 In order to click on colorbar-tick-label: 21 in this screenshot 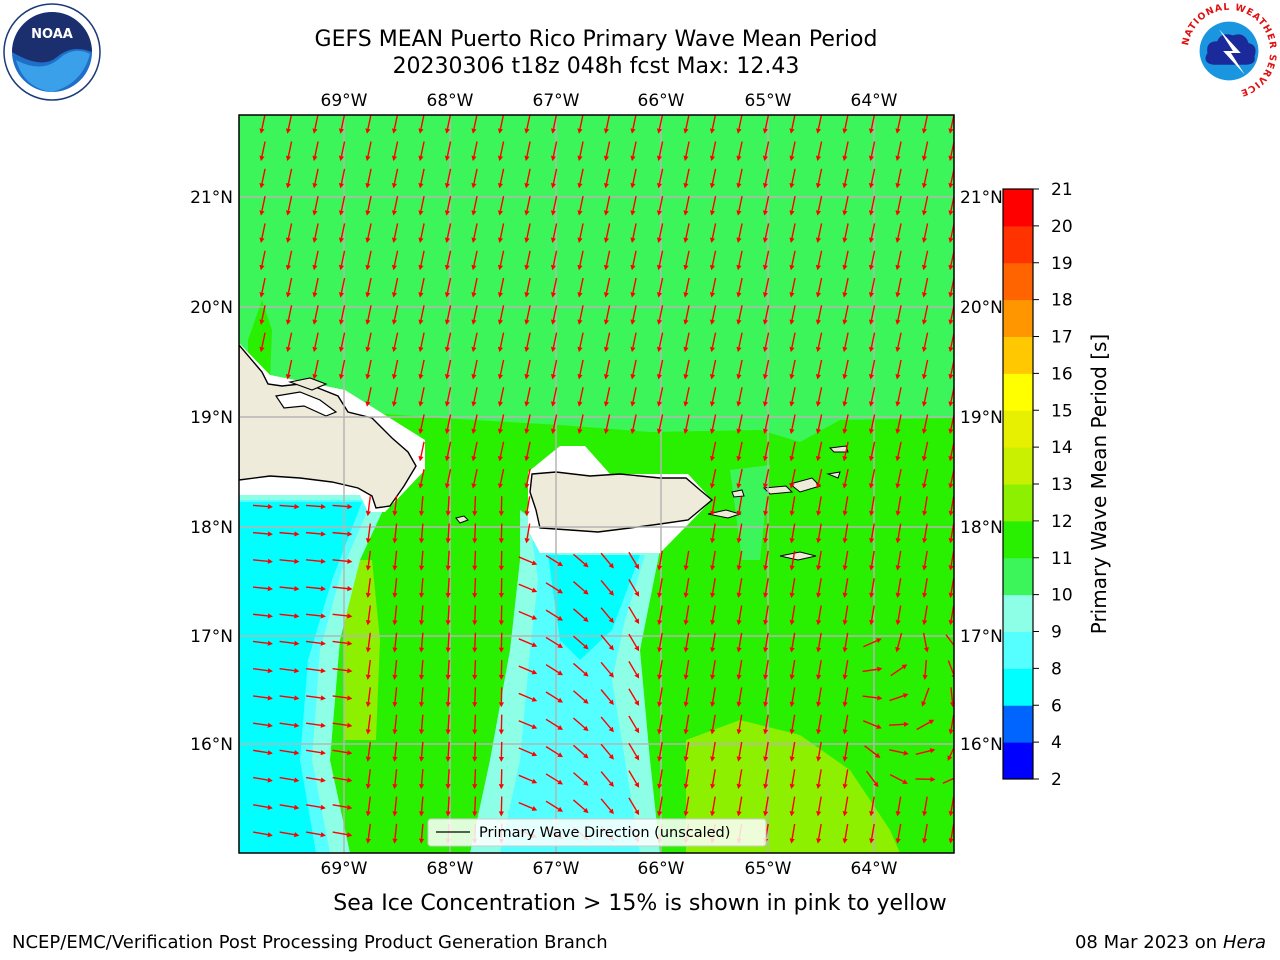, I will do `click(1062, 190)`.